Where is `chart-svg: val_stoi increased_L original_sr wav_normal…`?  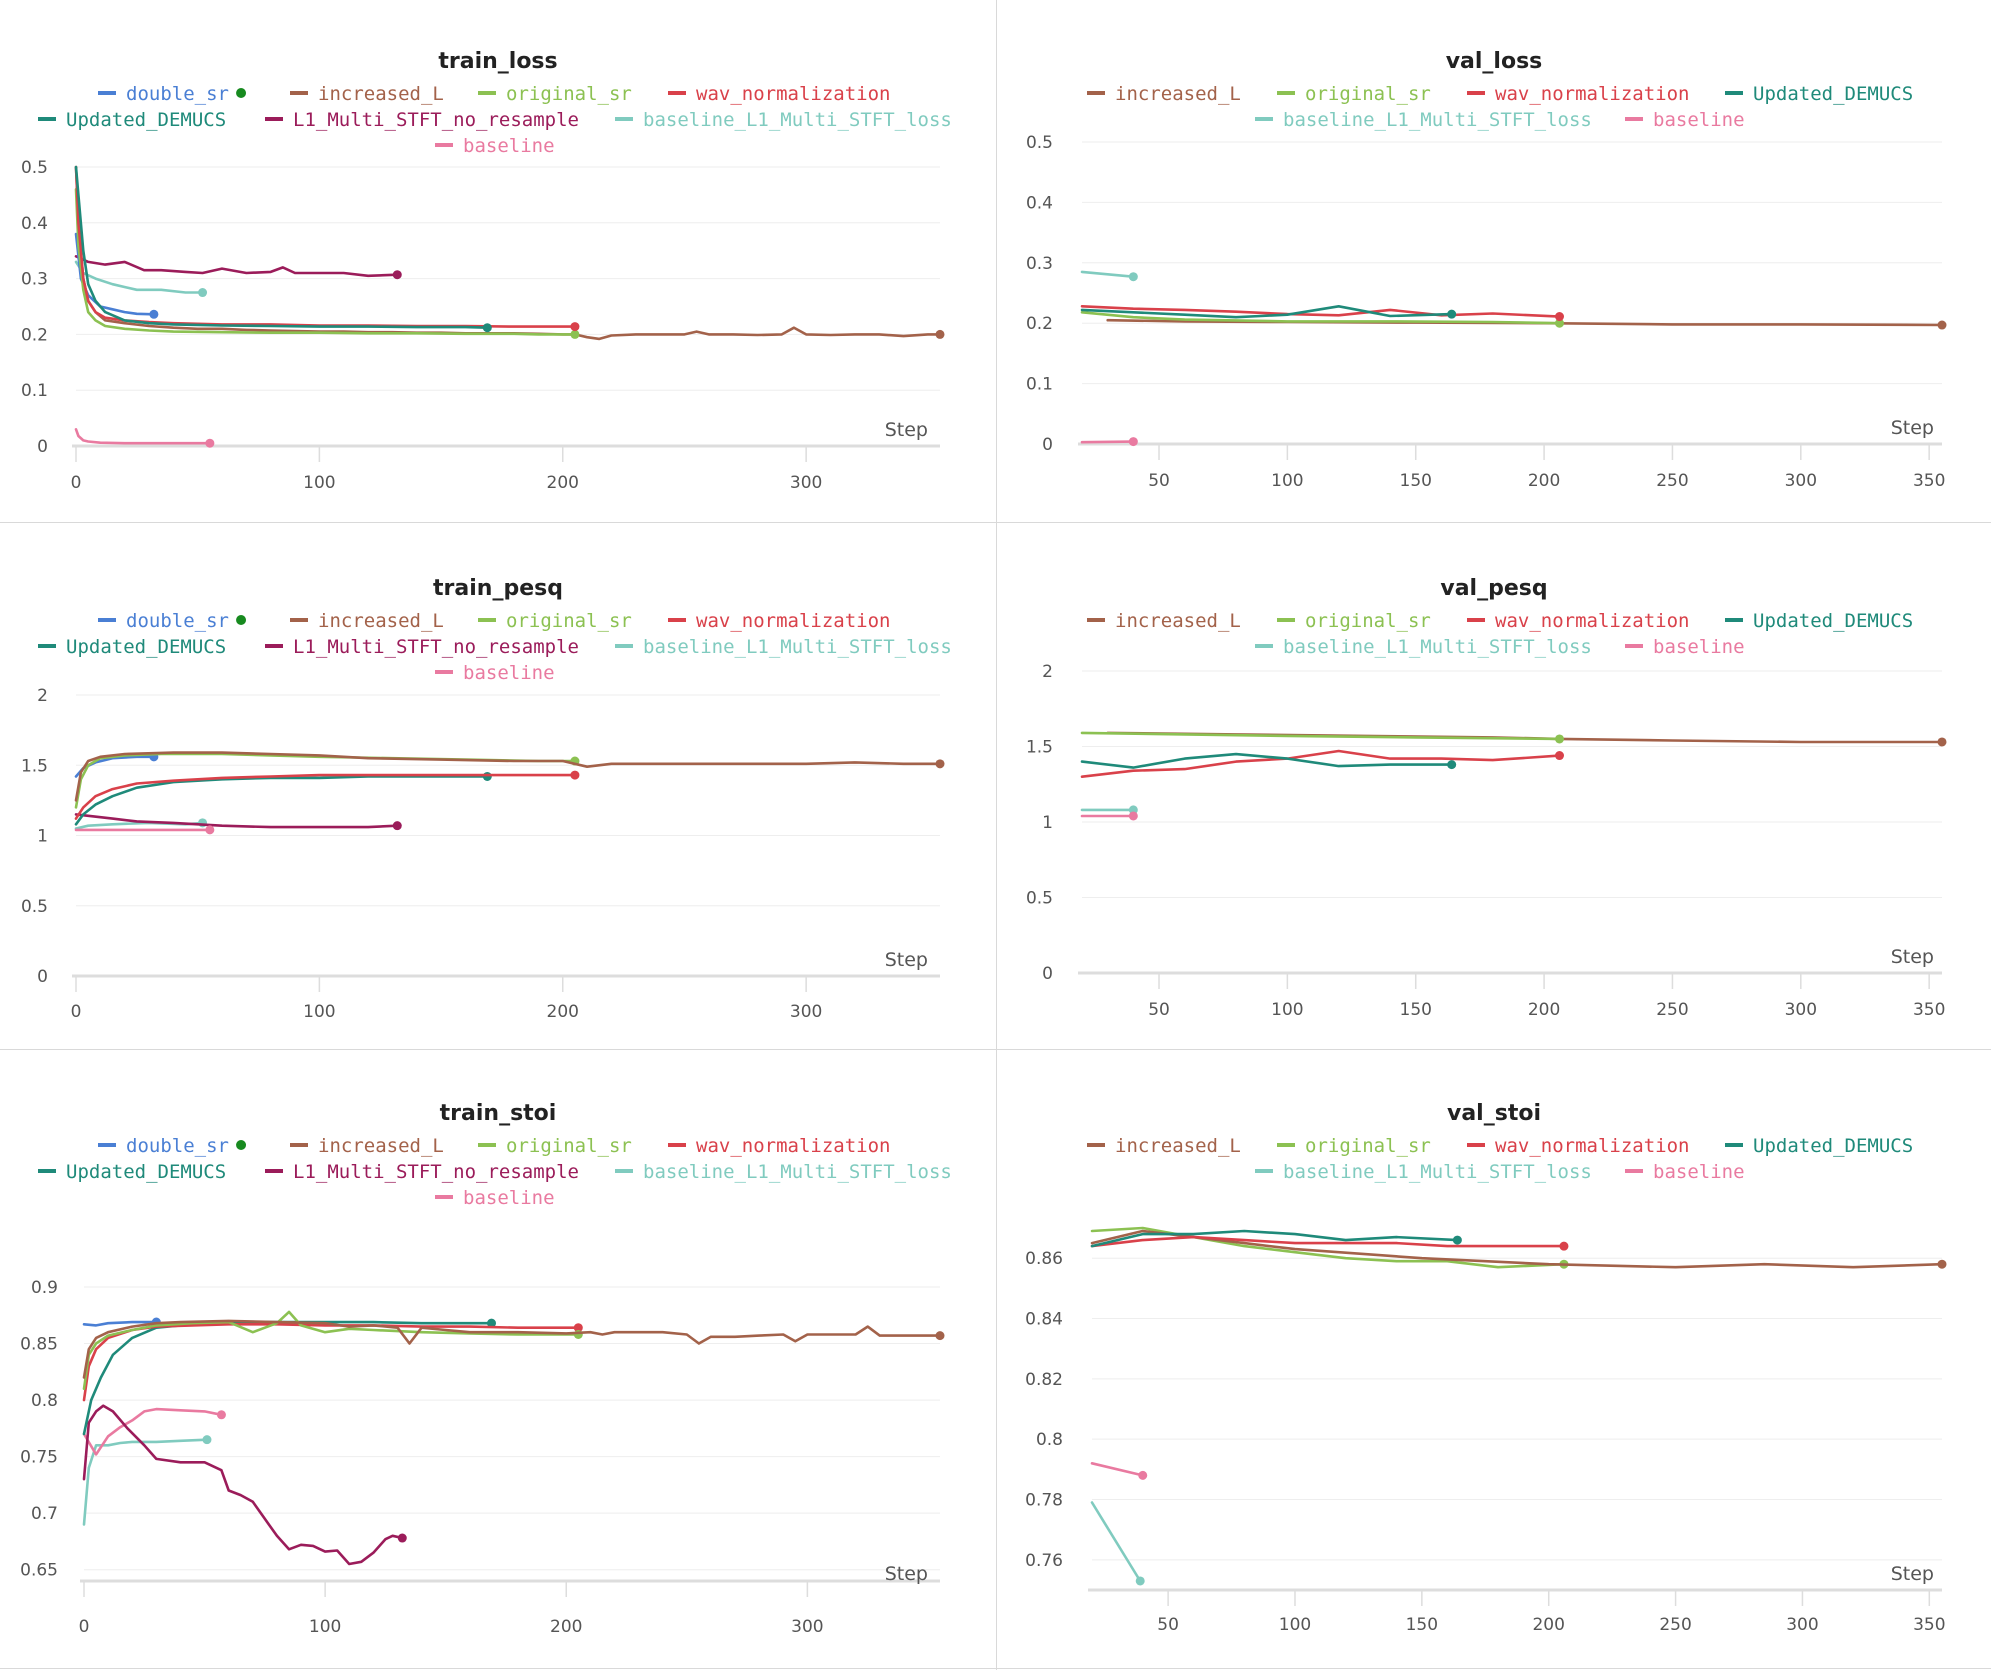
chart-svg: val_stoi increased_L original_sr wav_normal… is located at coordinates (1486, 1368).